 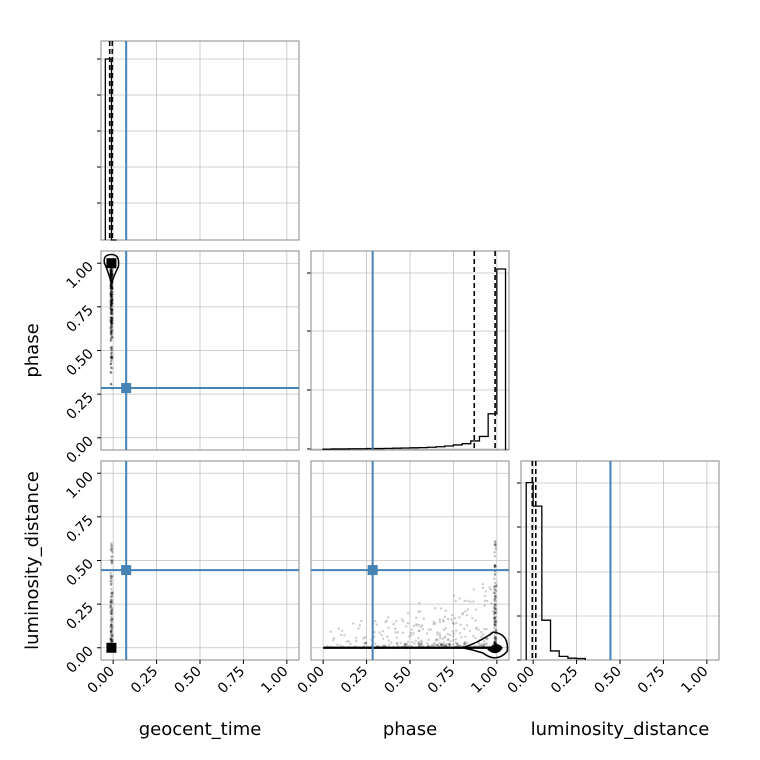 What do you see at coordinates (651, 680) in the screenshot?
I see `xtick-label-luminosity_distance-3: 0.75` at bounding box center [651, 680].